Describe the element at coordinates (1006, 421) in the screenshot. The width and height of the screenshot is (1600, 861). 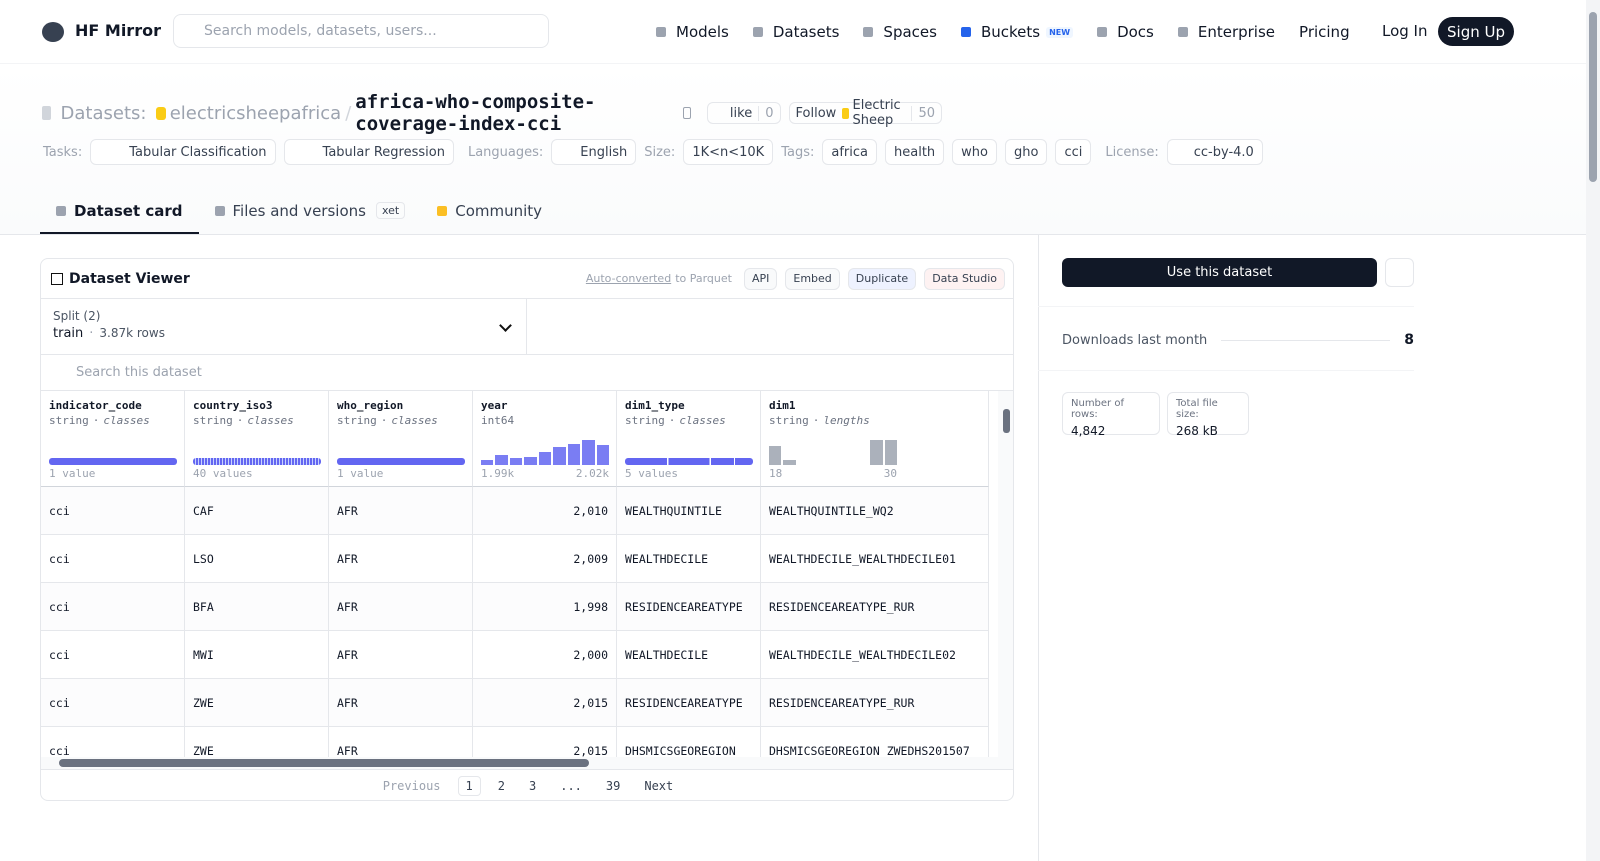
I see `scroll-thumb` at that location.